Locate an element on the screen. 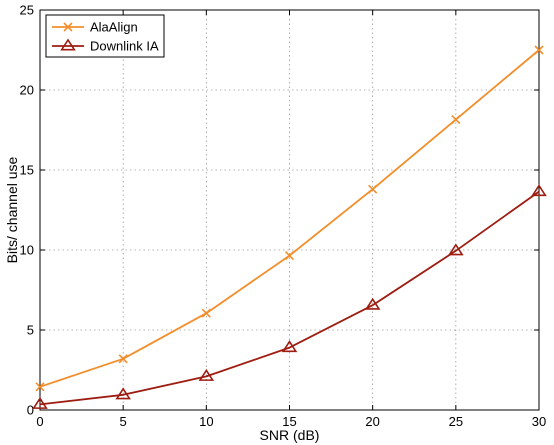 The height and width of the screenshot is (445, 554). legend-label-downlink-ia: Downlink IA is located at coordinates (124, 46).